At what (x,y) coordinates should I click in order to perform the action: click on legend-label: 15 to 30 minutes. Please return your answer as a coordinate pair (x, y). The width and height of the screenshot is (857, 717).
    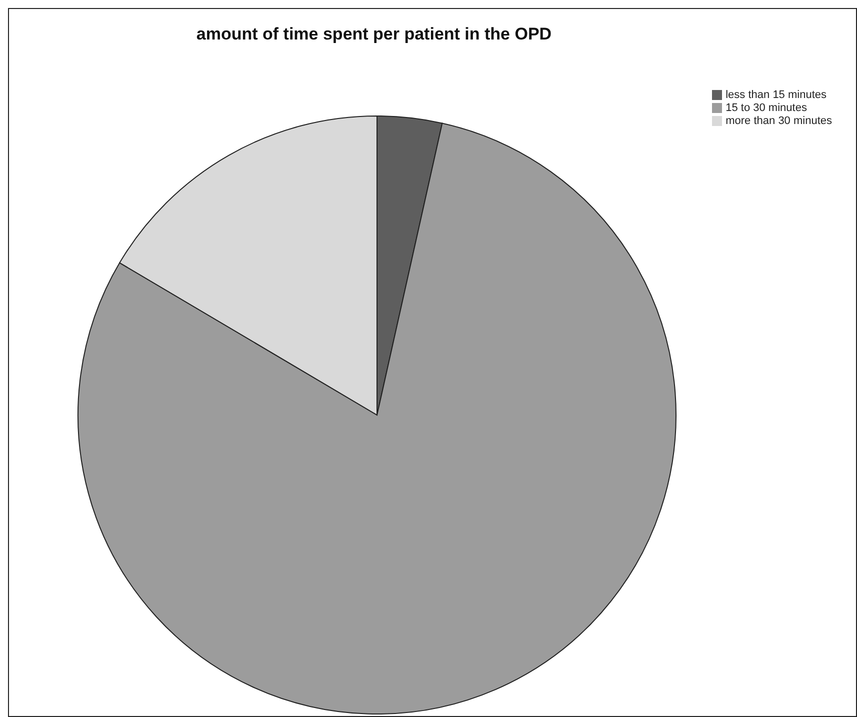
    Looking at the image, I should click on (766, 108).